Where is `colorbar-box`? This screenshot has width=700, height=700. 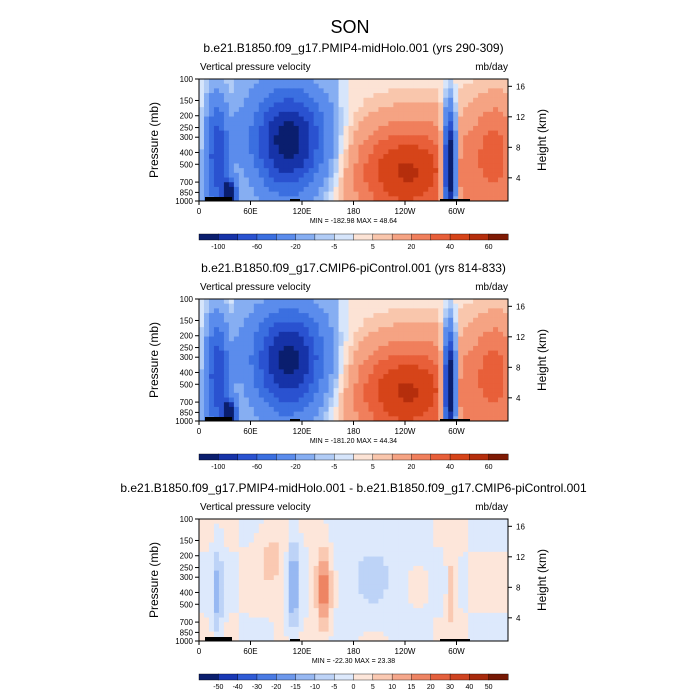 colorbar-box is located at coordinates (363, 457).